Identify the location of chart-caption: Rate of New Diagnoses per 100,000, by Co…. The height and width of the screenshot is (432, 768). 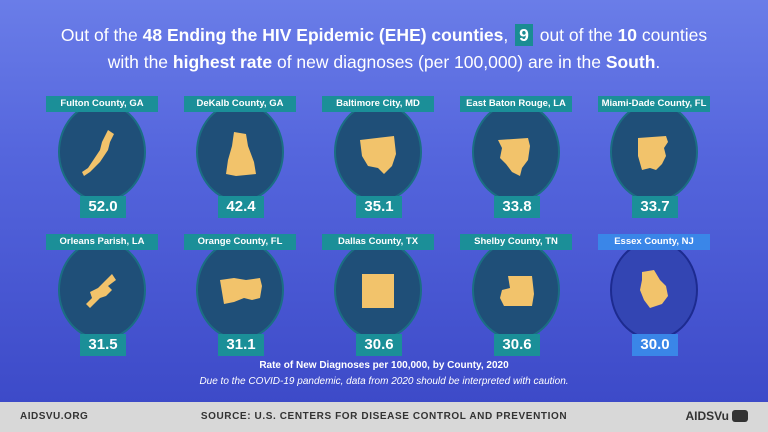
(384, 365).